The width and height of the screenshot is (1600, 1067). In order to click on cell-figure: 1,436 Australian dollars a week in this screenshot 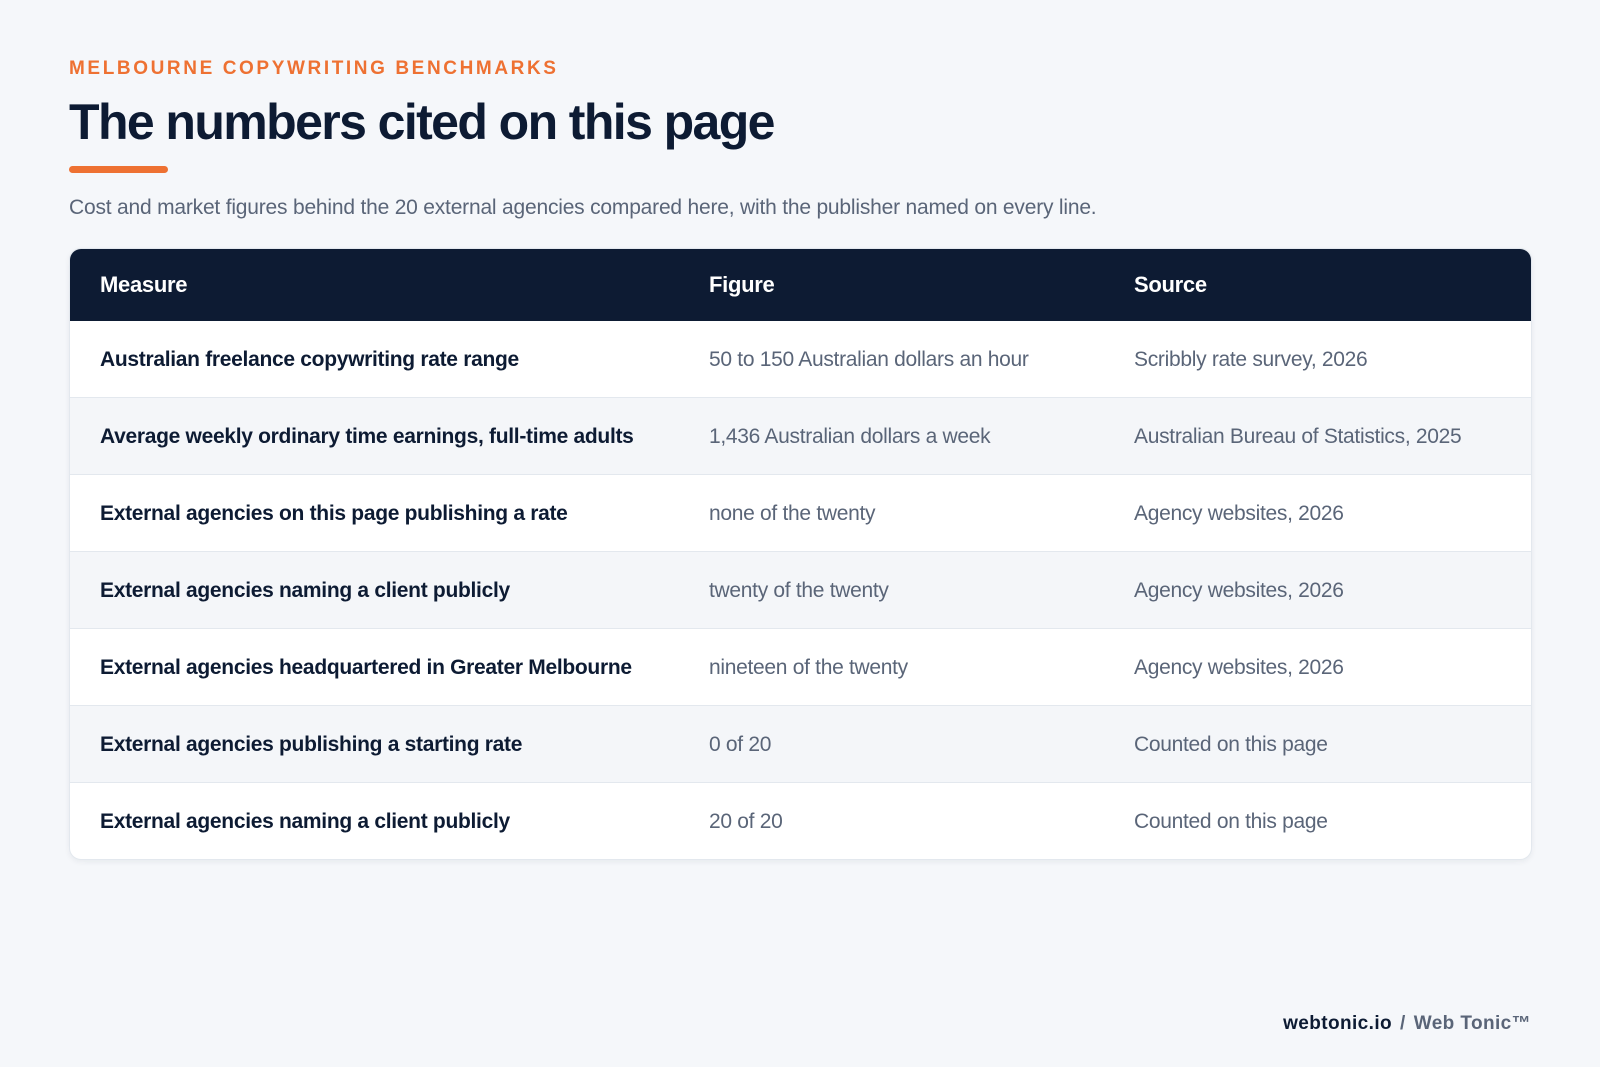, I will do `click(850, 436)`.